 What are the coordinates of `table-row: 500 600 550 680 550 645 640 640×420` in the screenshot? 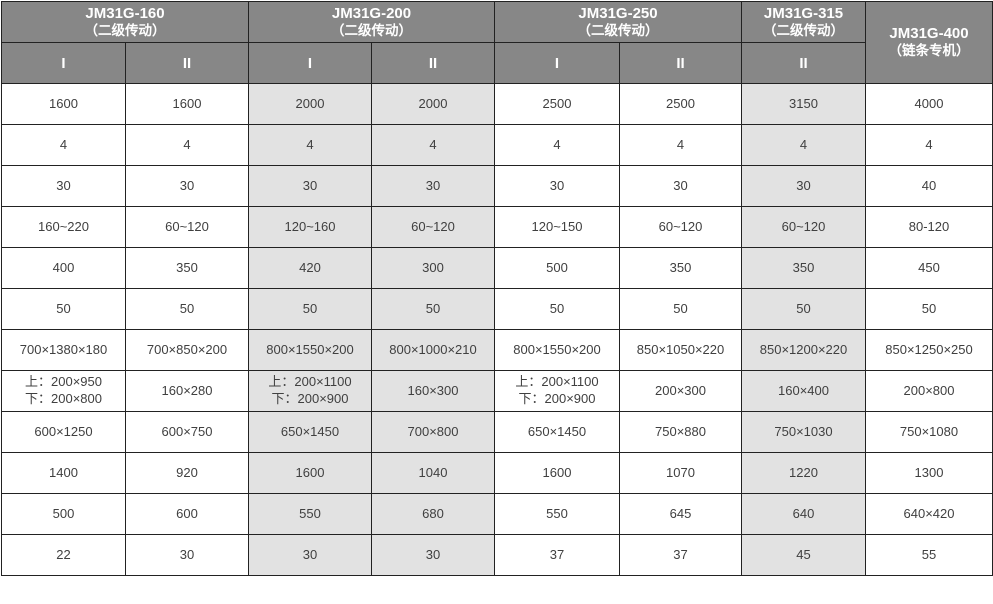 It's located at (497, 514).